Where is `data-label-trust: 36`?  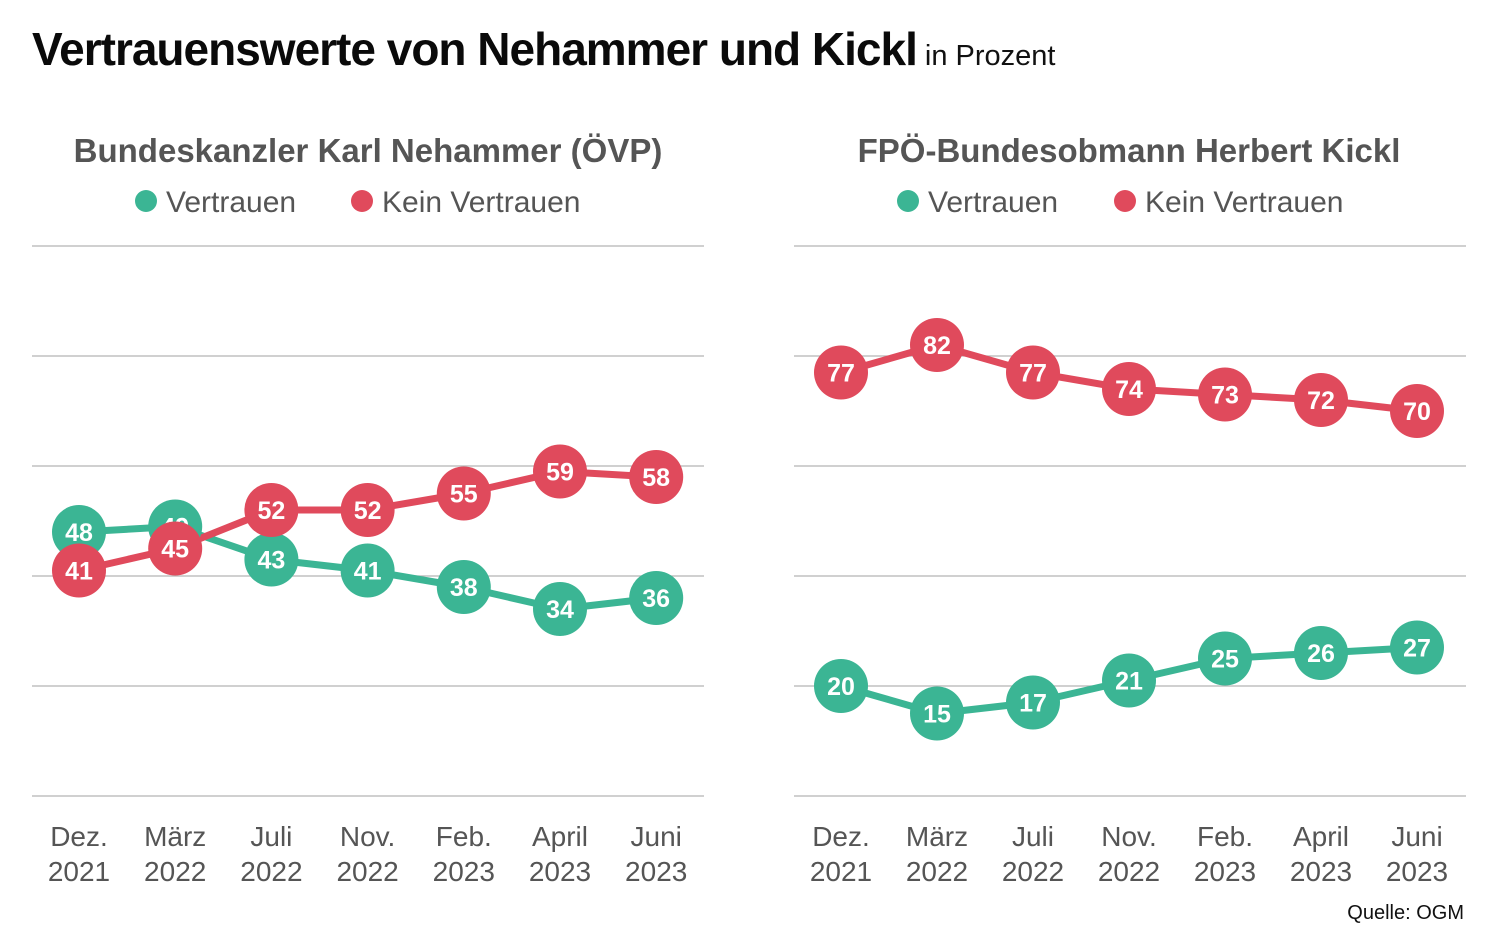
data-label-trust: 36 is located at coordinates (656, 599).